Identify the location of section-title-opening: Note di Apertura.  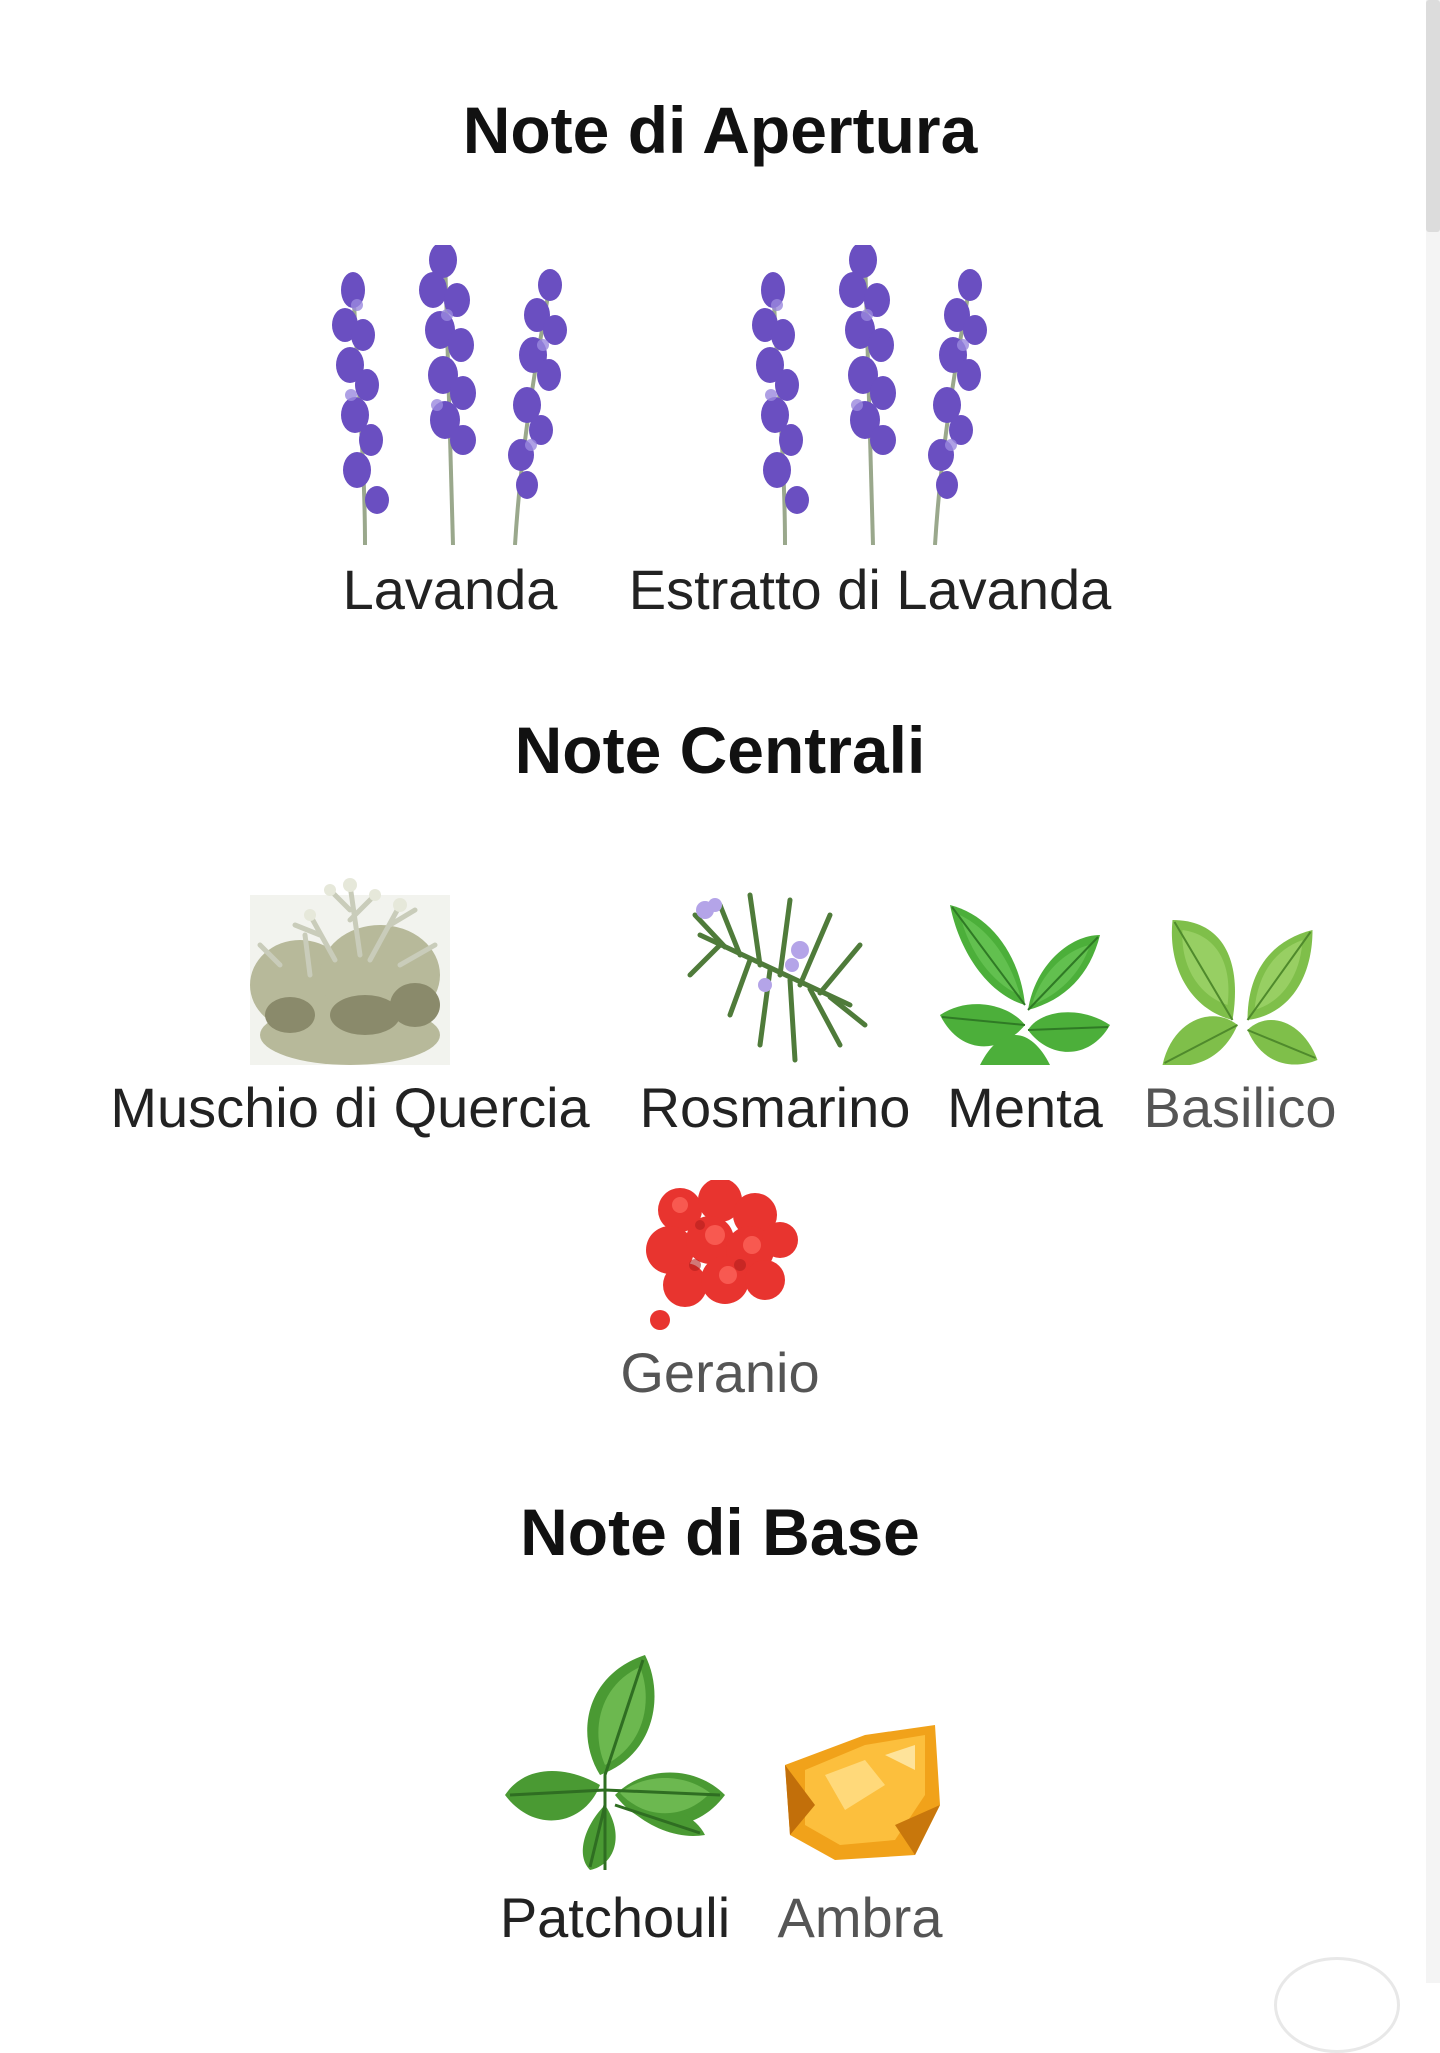
(720, 130).